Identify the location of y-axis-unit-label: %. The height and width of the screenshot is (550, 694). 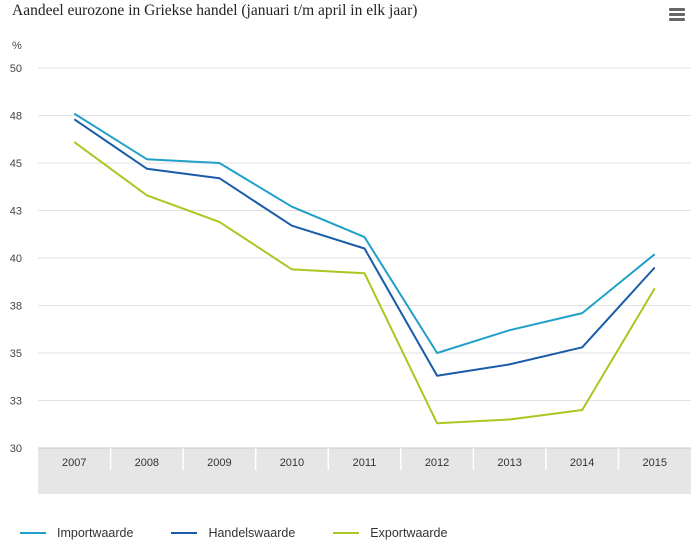
(17, 46).